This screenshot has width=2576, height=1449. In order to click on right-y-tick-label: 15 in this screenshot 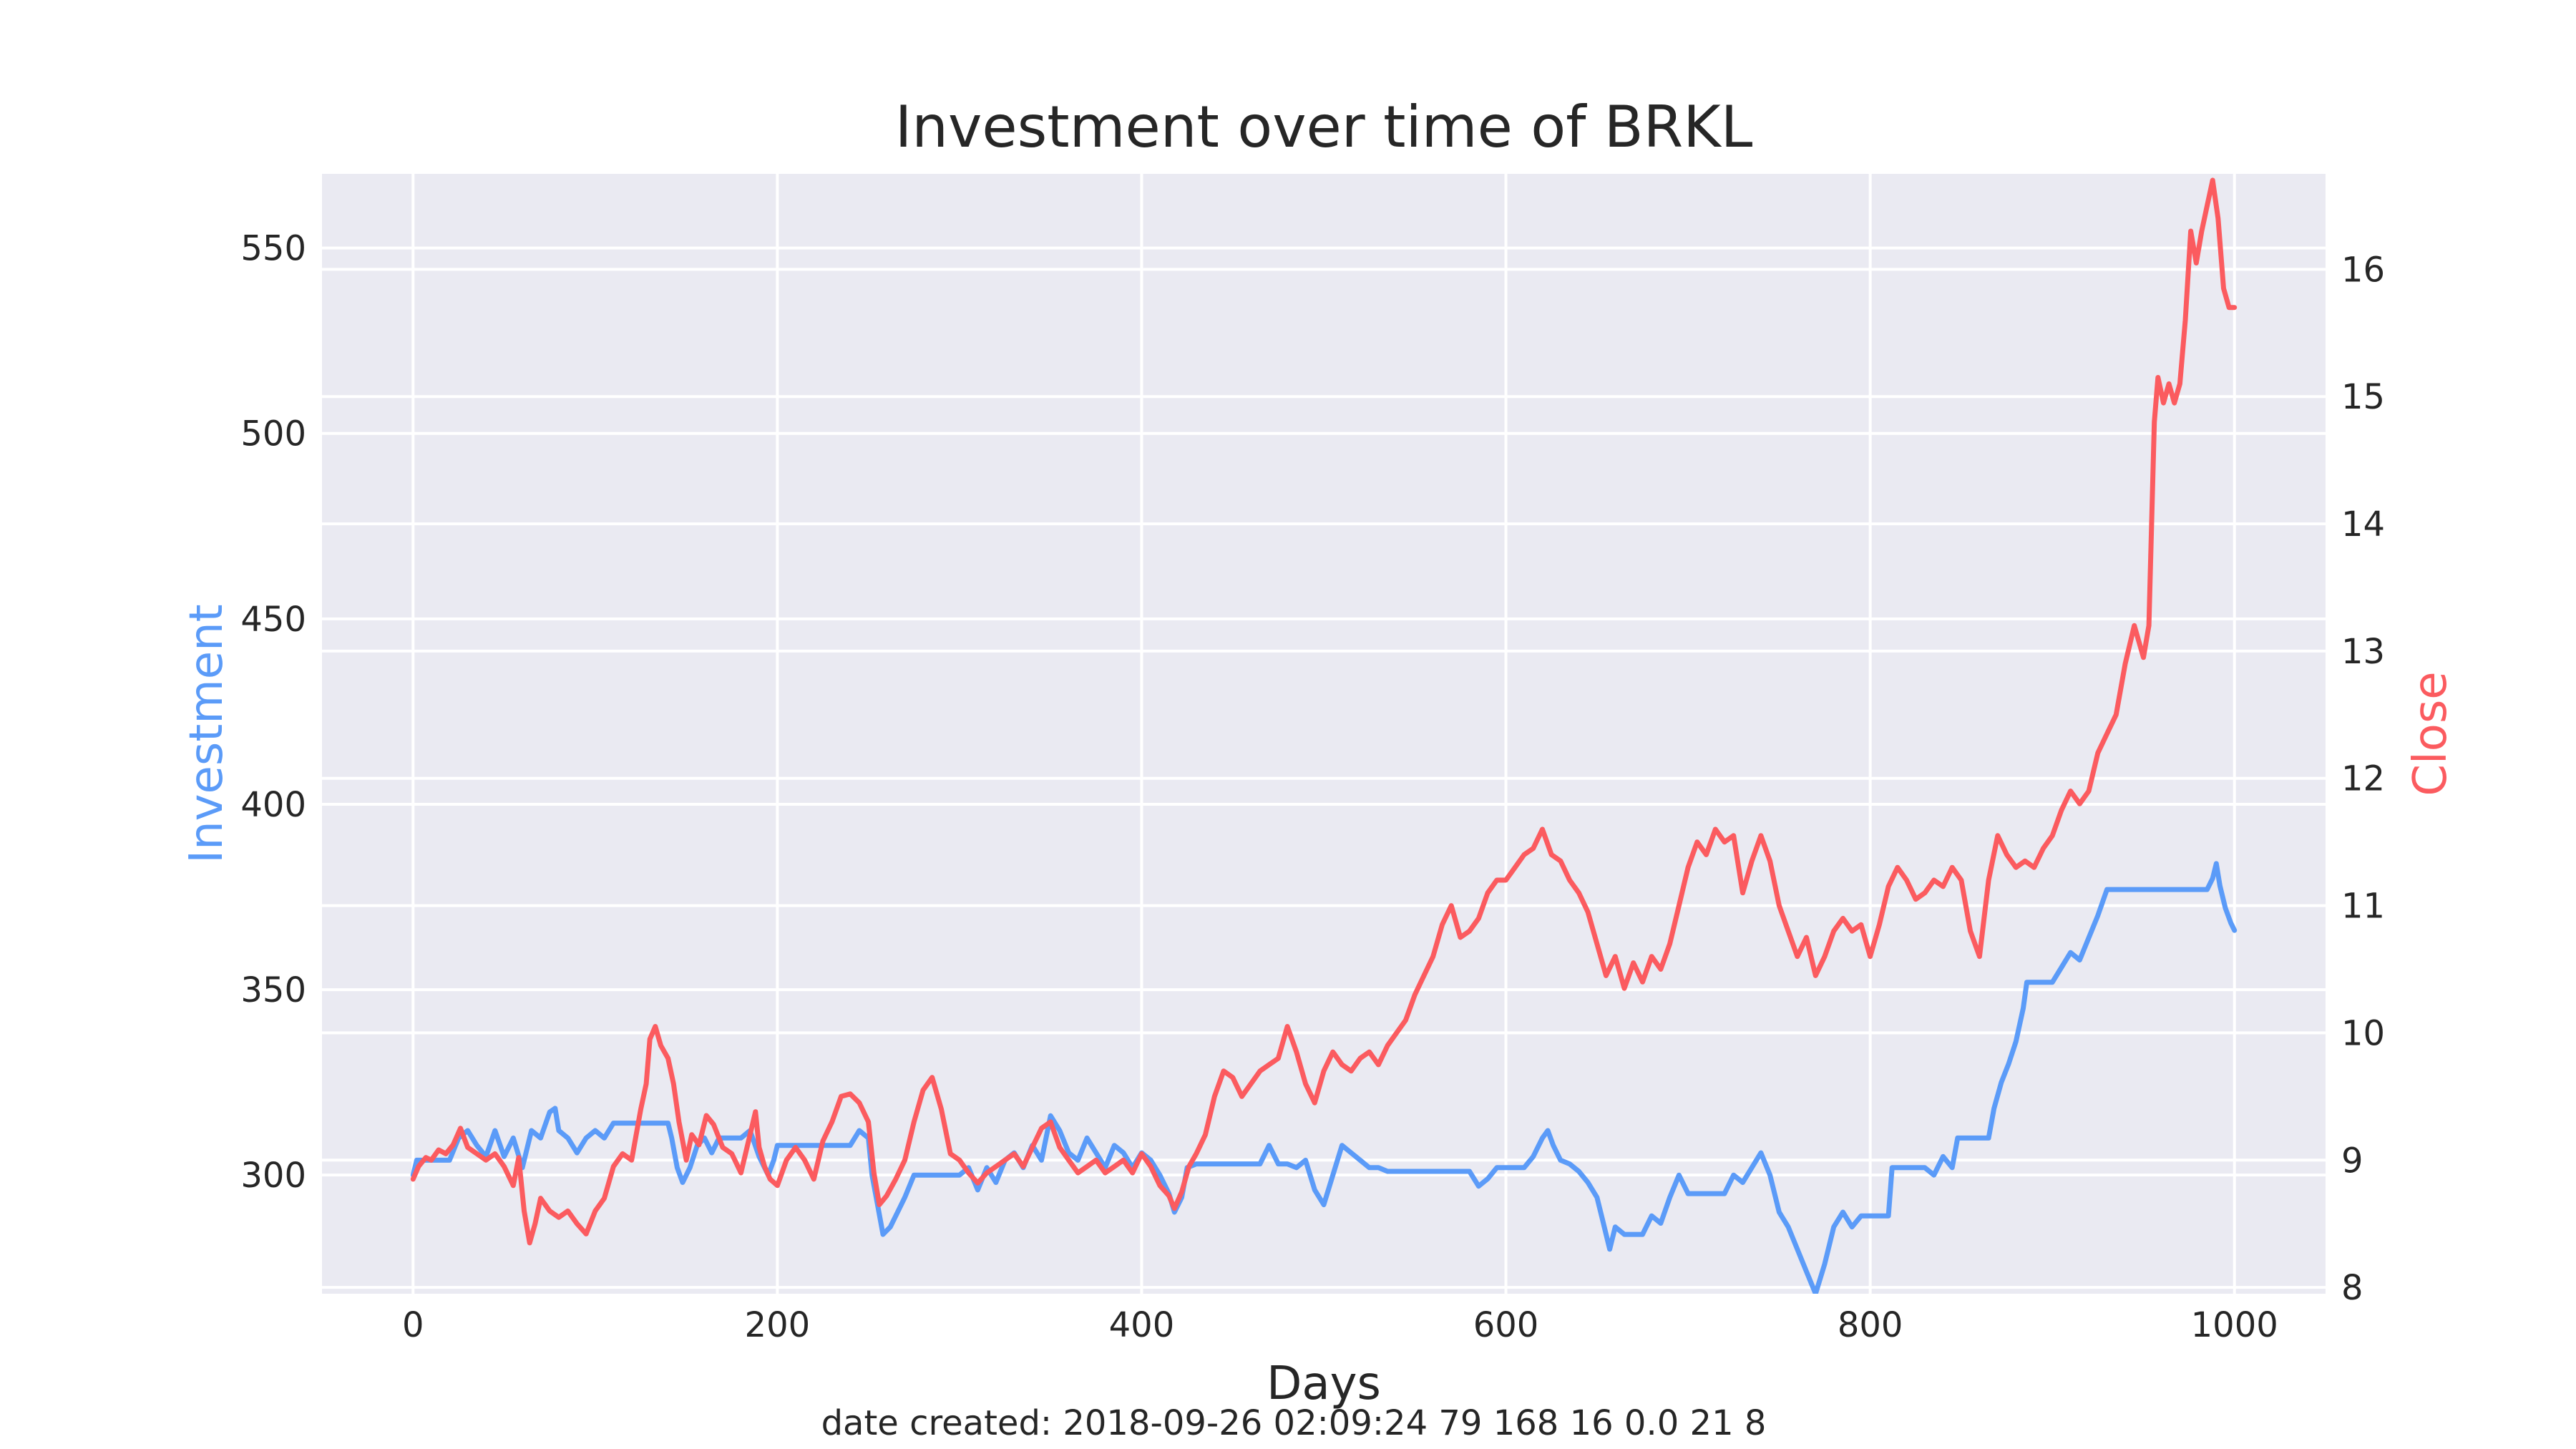, I will do `click(2363, 397)`.